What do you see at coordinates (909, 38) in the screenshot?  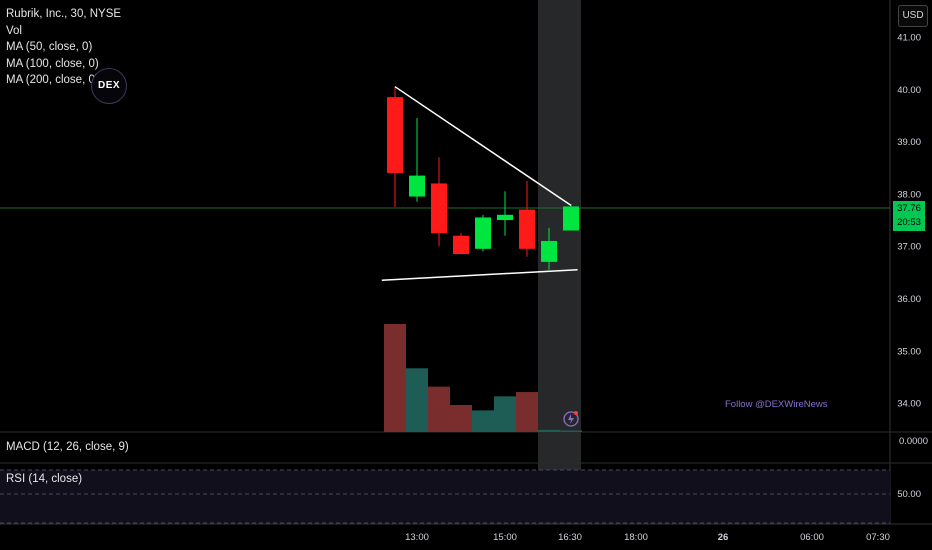 I see `price-tick-label: 41.00` at bounding box center [909, 38].